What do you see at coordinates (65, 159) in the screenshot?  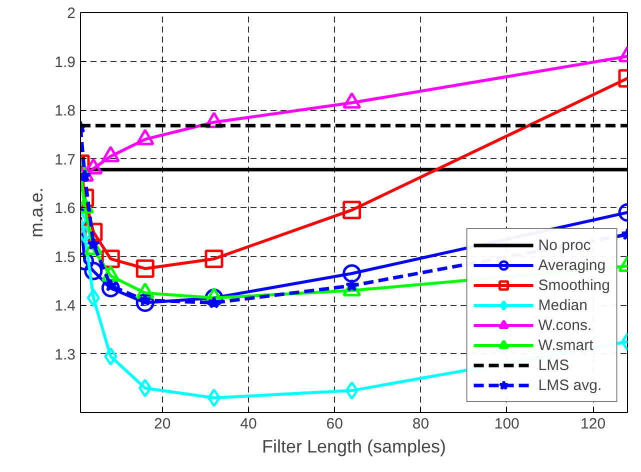 I see `y-tick-label: 1.7` at bounding box center [65, 159].